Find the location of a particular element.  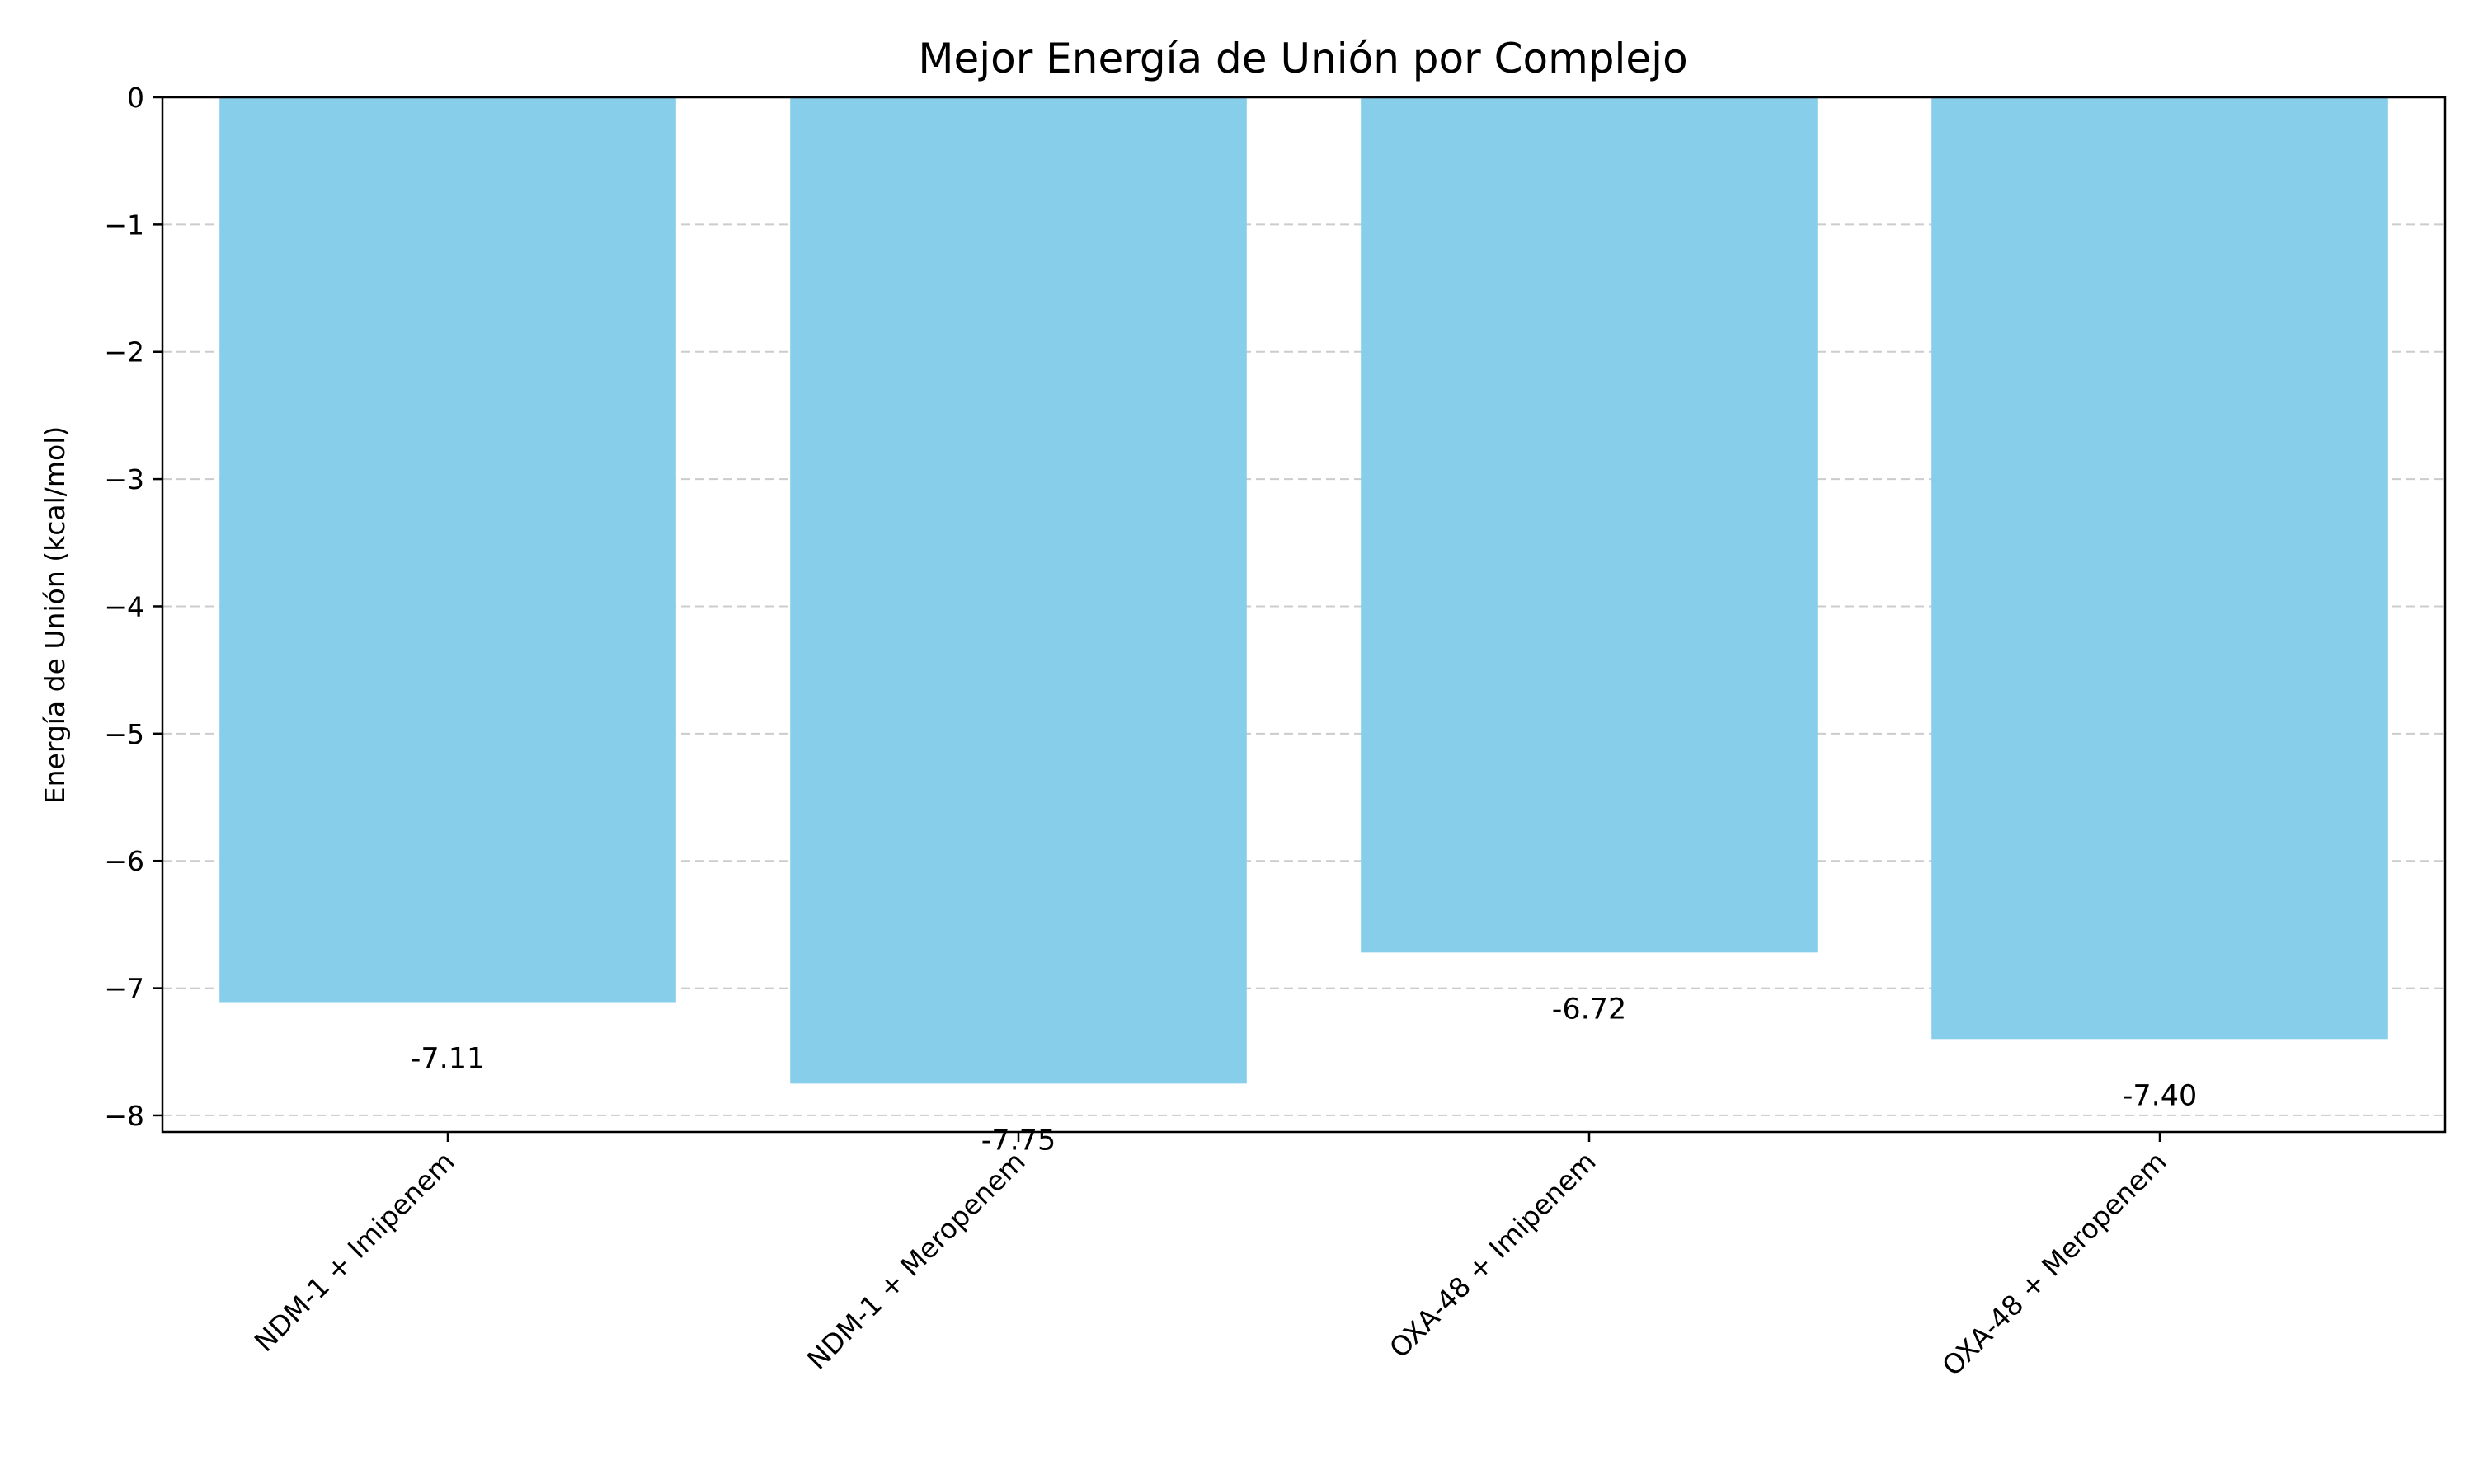

chart-title: Mejor Energía de Unión por Complejo is located at coordinates (1302, 58).